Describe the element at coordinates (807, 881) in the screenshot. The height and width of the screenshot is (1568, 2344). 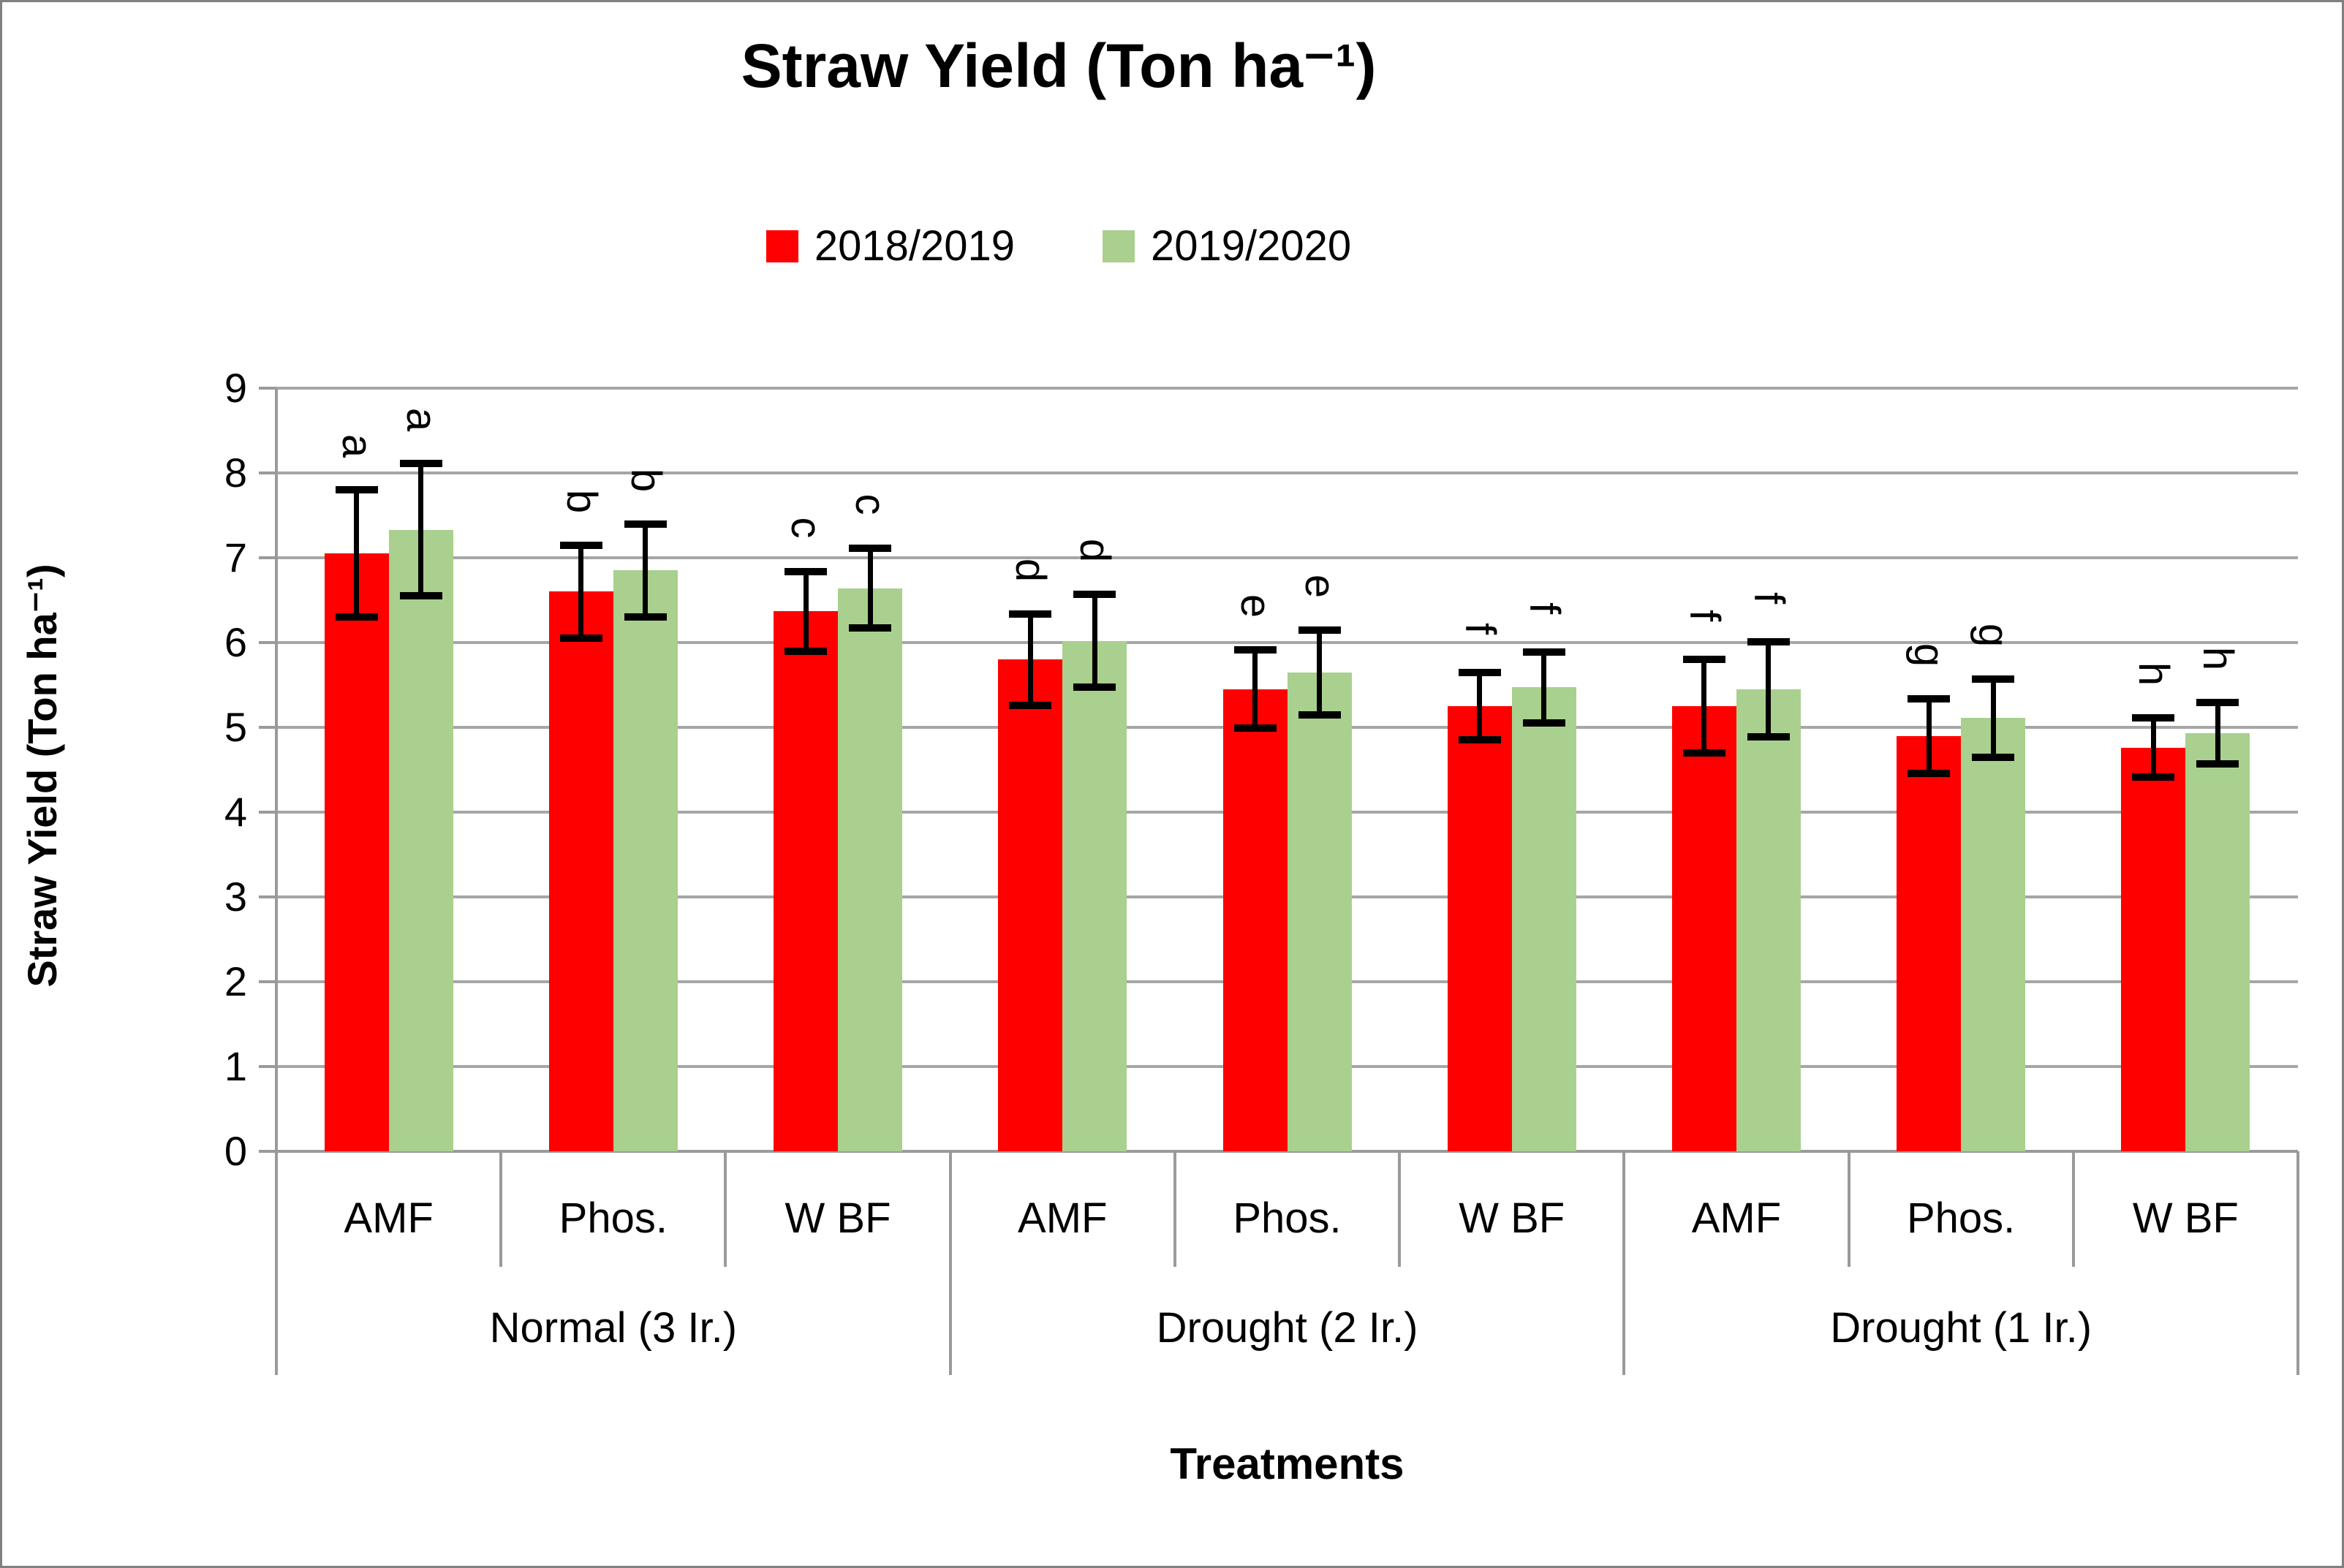
I see `bar-2018/2019-2` at that location.